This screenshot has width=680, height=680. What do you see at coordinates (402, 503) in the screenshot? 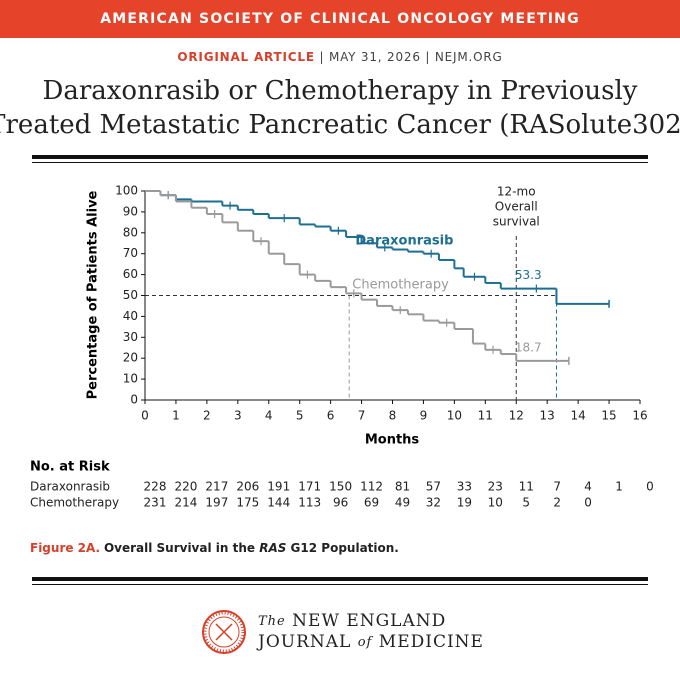
I see `risk-value: 49` at bounding box center [402, 503].